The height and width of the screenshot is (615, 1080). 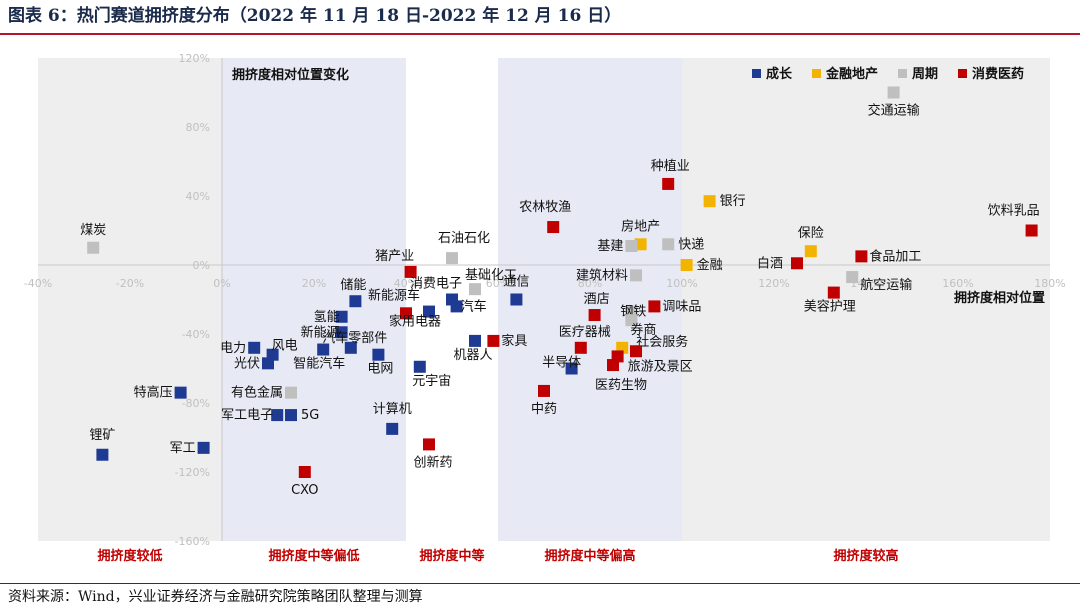 I want to click on point-label: 消费电子, so click(x=436, y=284).